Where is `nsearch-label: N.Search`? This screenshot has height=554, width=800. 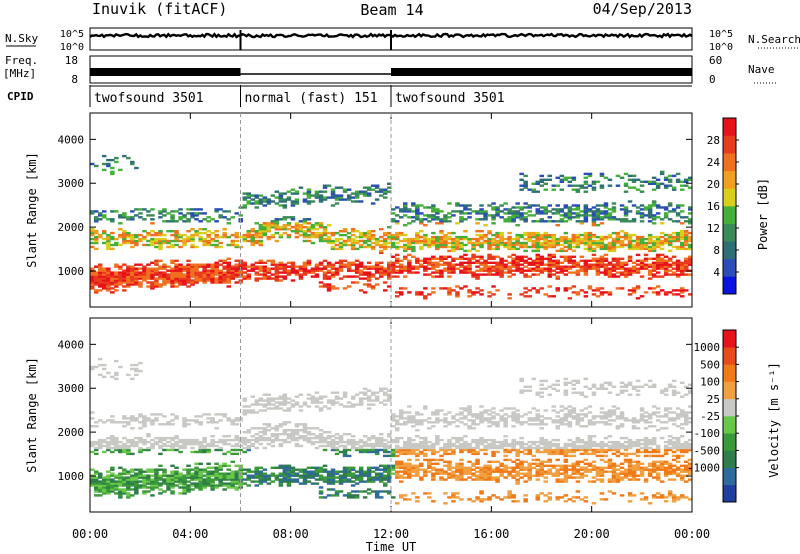 nsearch-label: N.Search is located at coordinates (774, 39).